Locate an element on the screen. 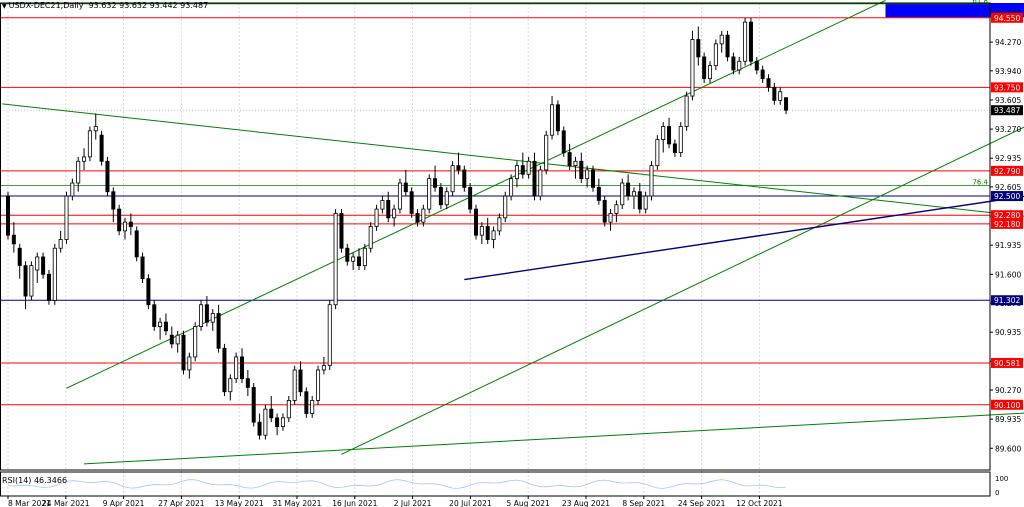 Image resolution: width=1024 pixels, height=507 pixels. price-tag-label: 93.750 is located at coordinates (1007, 87).